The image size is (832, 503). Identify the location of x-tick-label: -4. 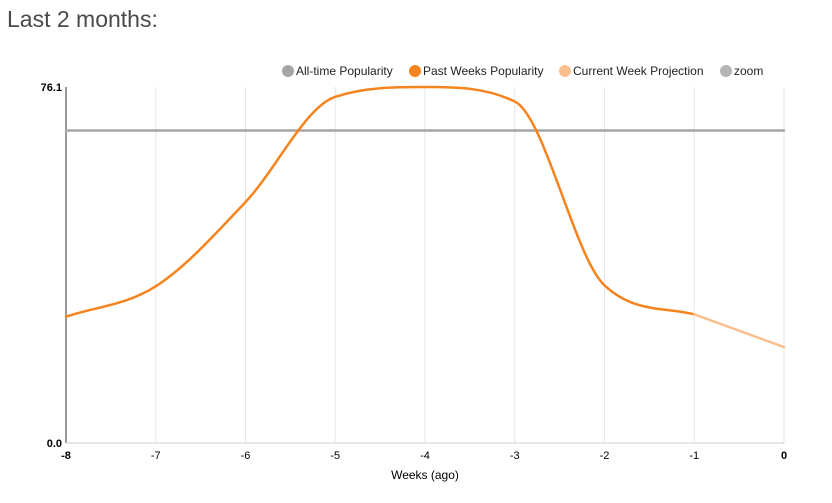
(425, 456).